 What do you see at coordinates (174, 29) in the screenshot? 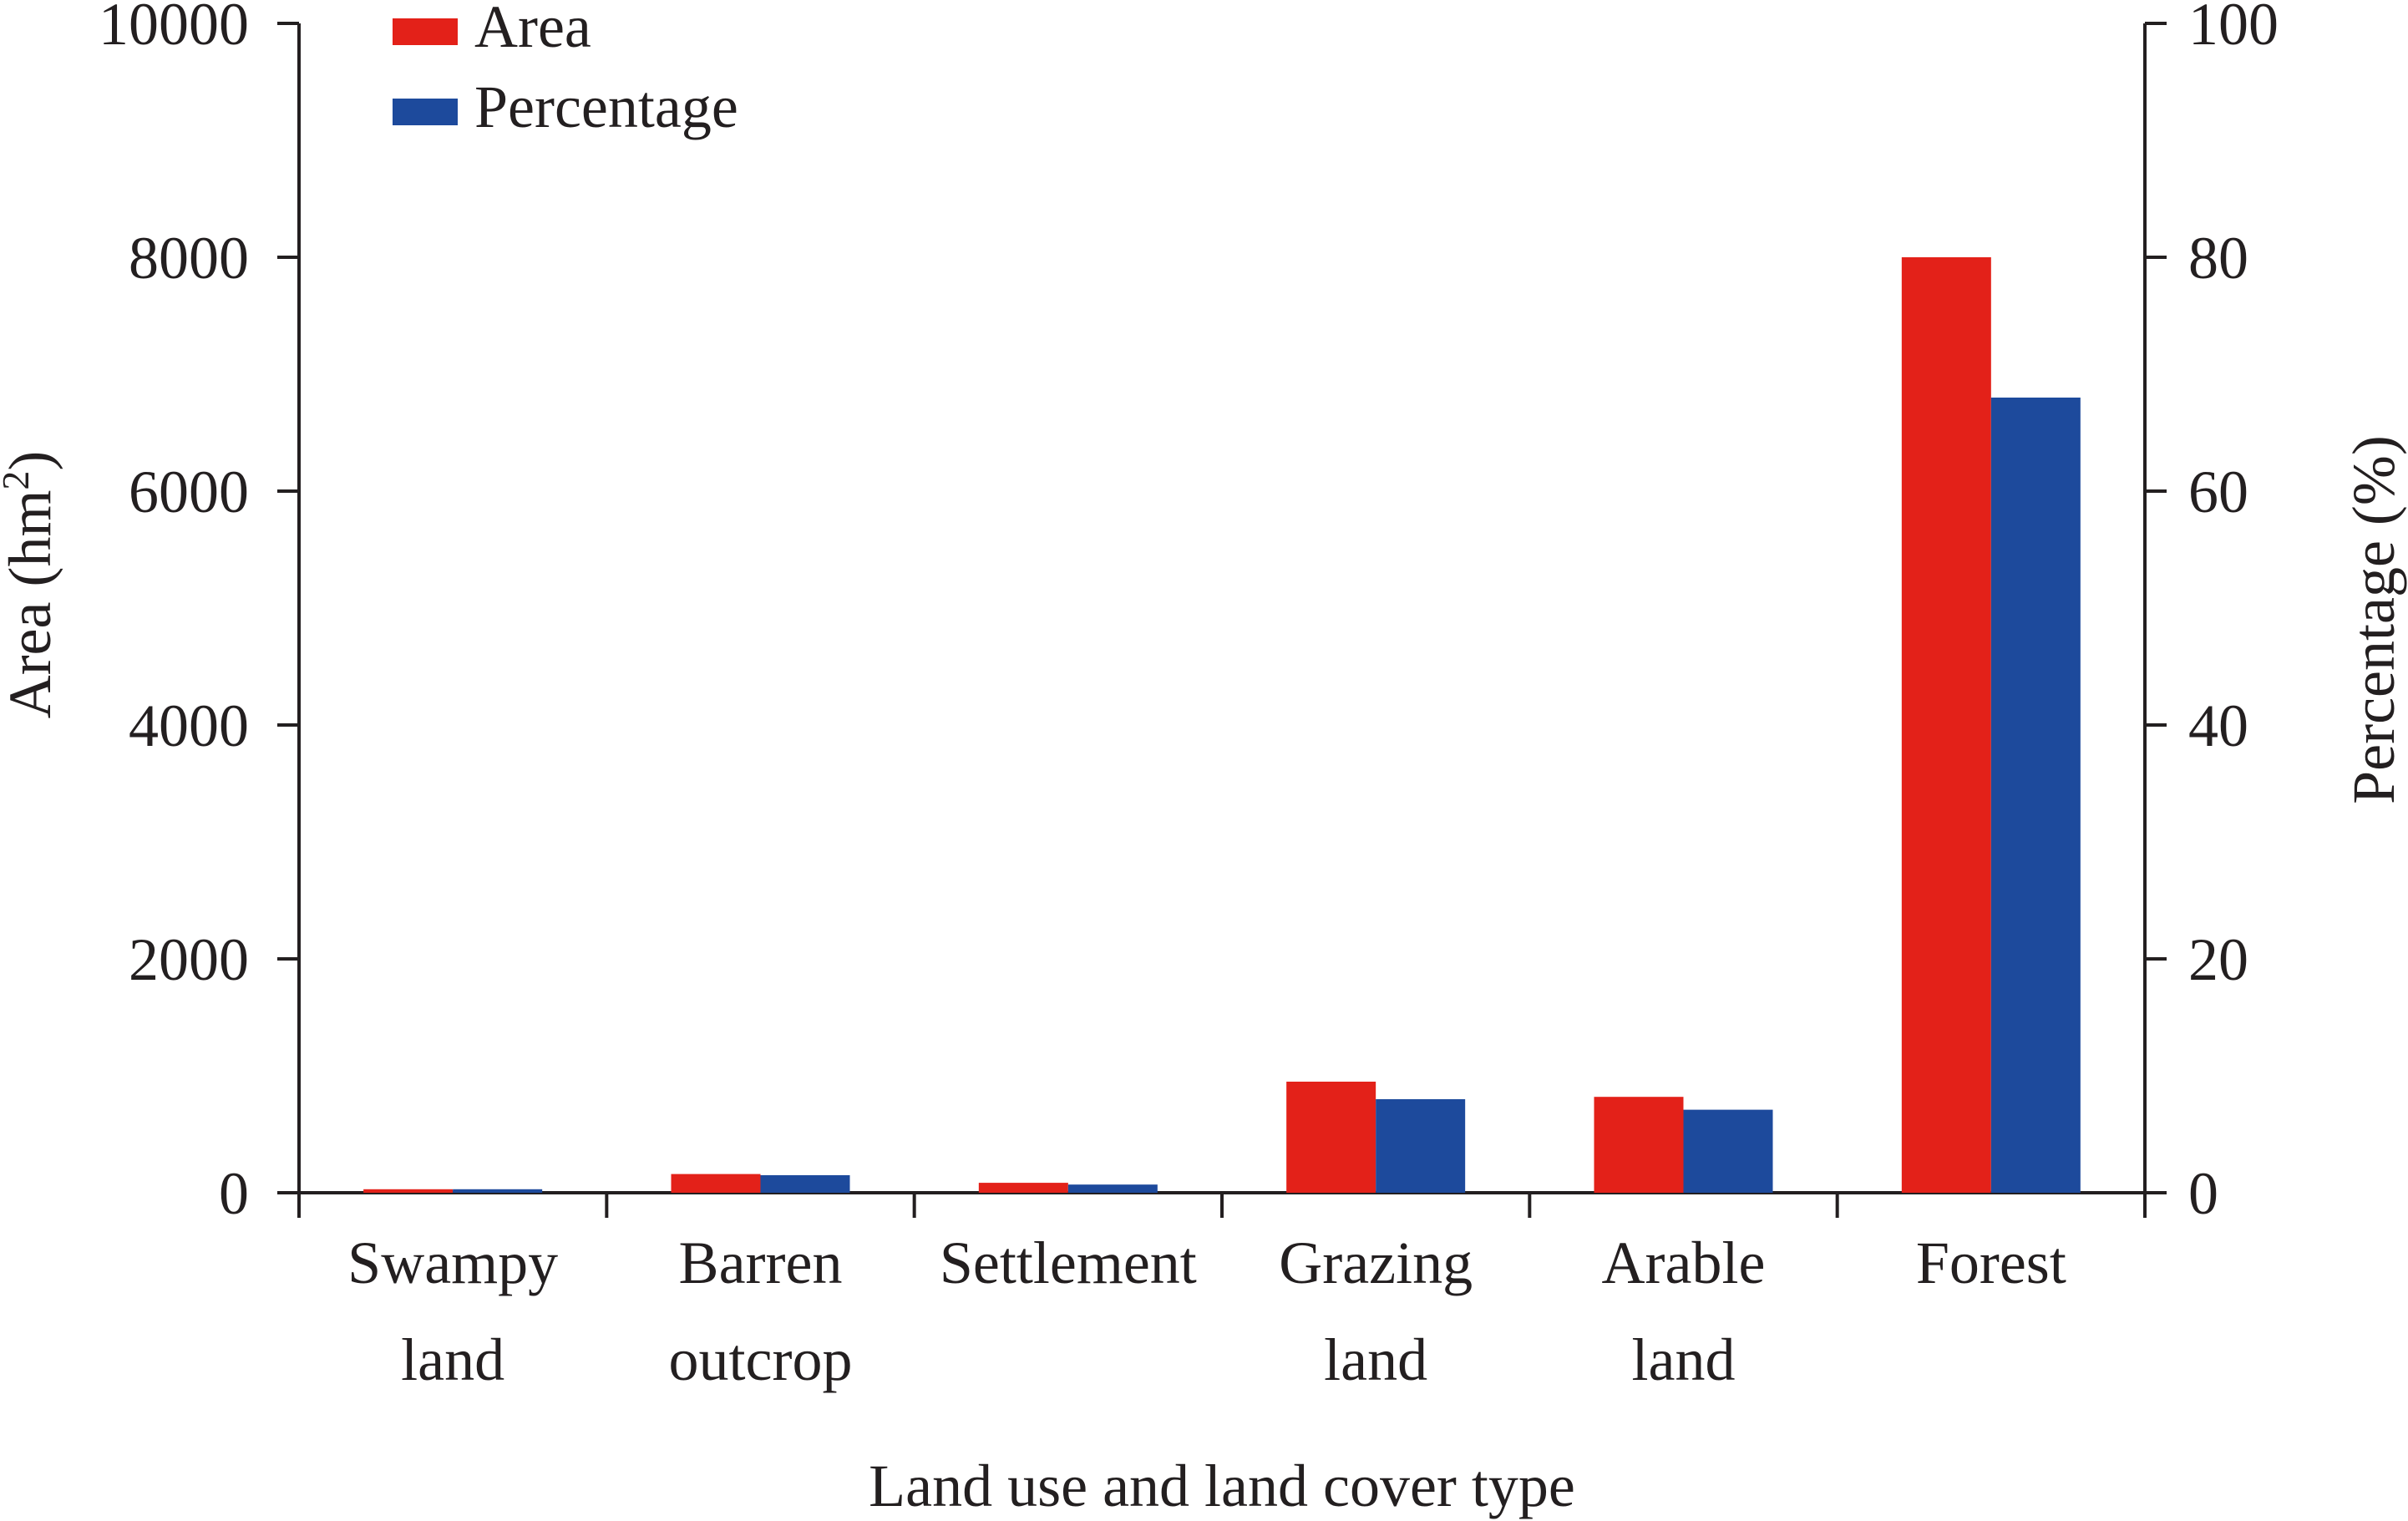
I see `left-tick-label: 10000` at bounding box center [174, 29].